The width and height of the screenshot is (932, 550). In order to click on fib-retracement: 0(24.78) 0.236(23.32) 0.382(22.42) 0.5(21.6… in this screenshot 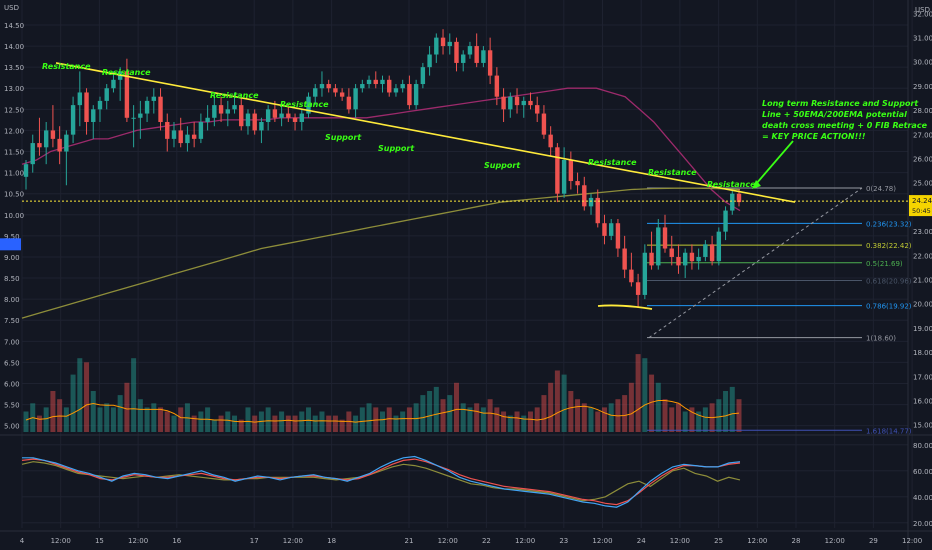, I will do `click(779, 310)`.